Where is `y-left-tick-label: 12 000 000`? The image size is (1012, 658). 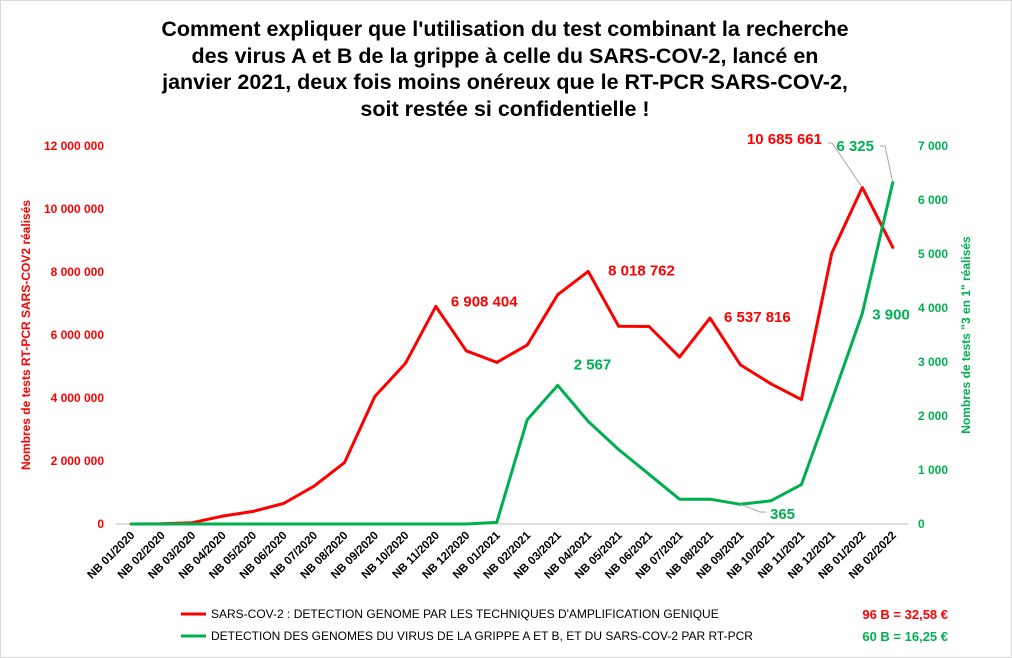
y-left-tick-label: 12 000 000 is located at coordinates (74, 146).